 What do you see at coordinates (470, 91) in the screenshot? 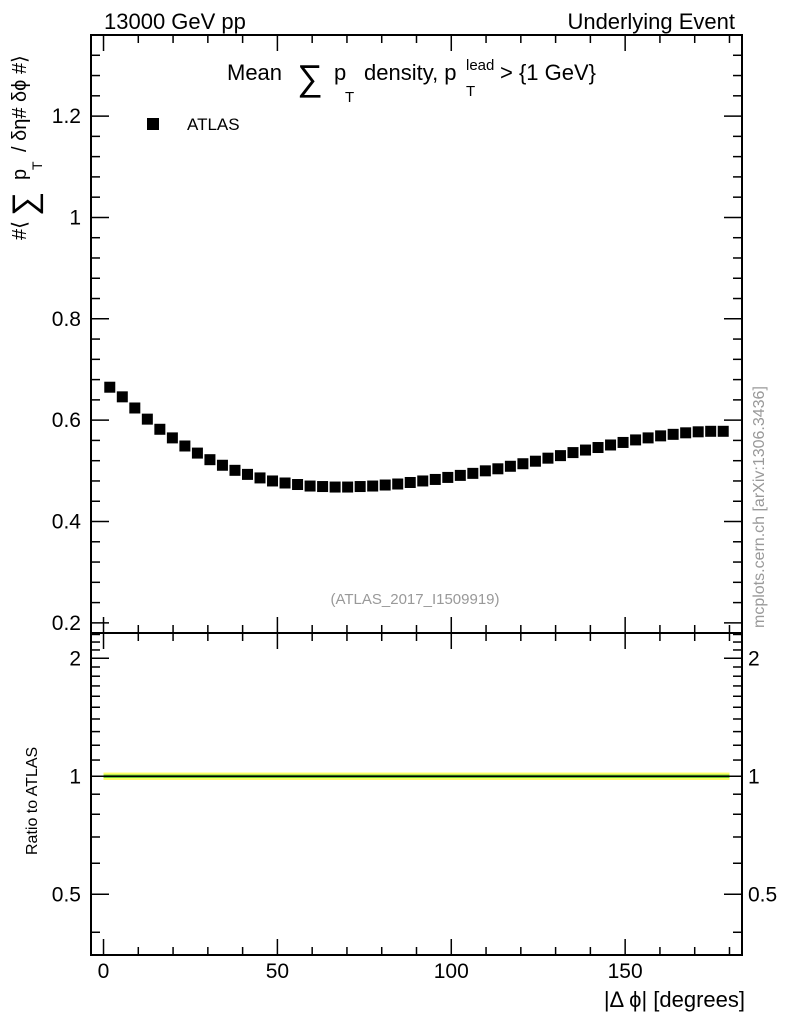
I see `title-sub-t2: T` at bounding box center [470, 91].